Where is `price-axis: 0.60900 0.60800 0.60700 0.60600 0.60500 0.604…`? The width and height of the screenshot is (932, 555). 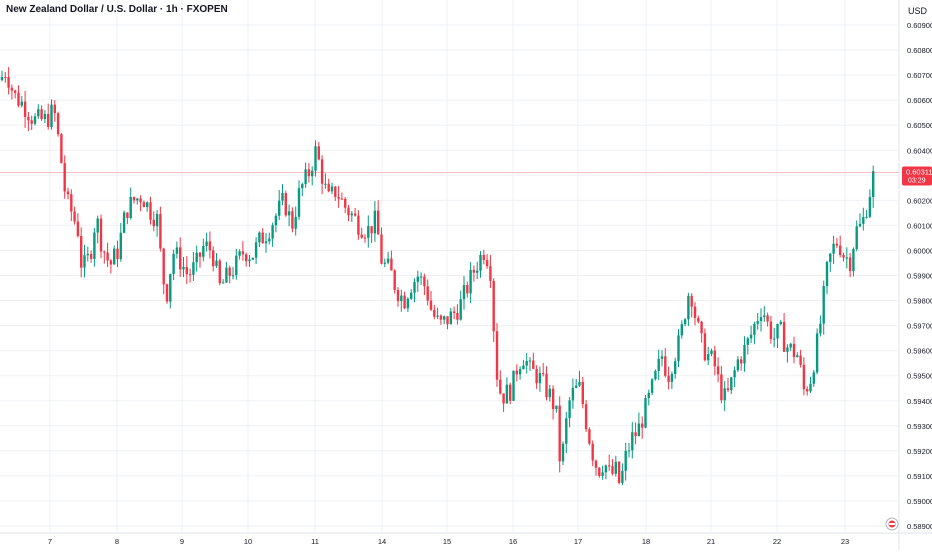
price-axis: 0.60900 0.60800 0.60700 0.60600 0.60500 0.604… is located at coordinates (915, 275).